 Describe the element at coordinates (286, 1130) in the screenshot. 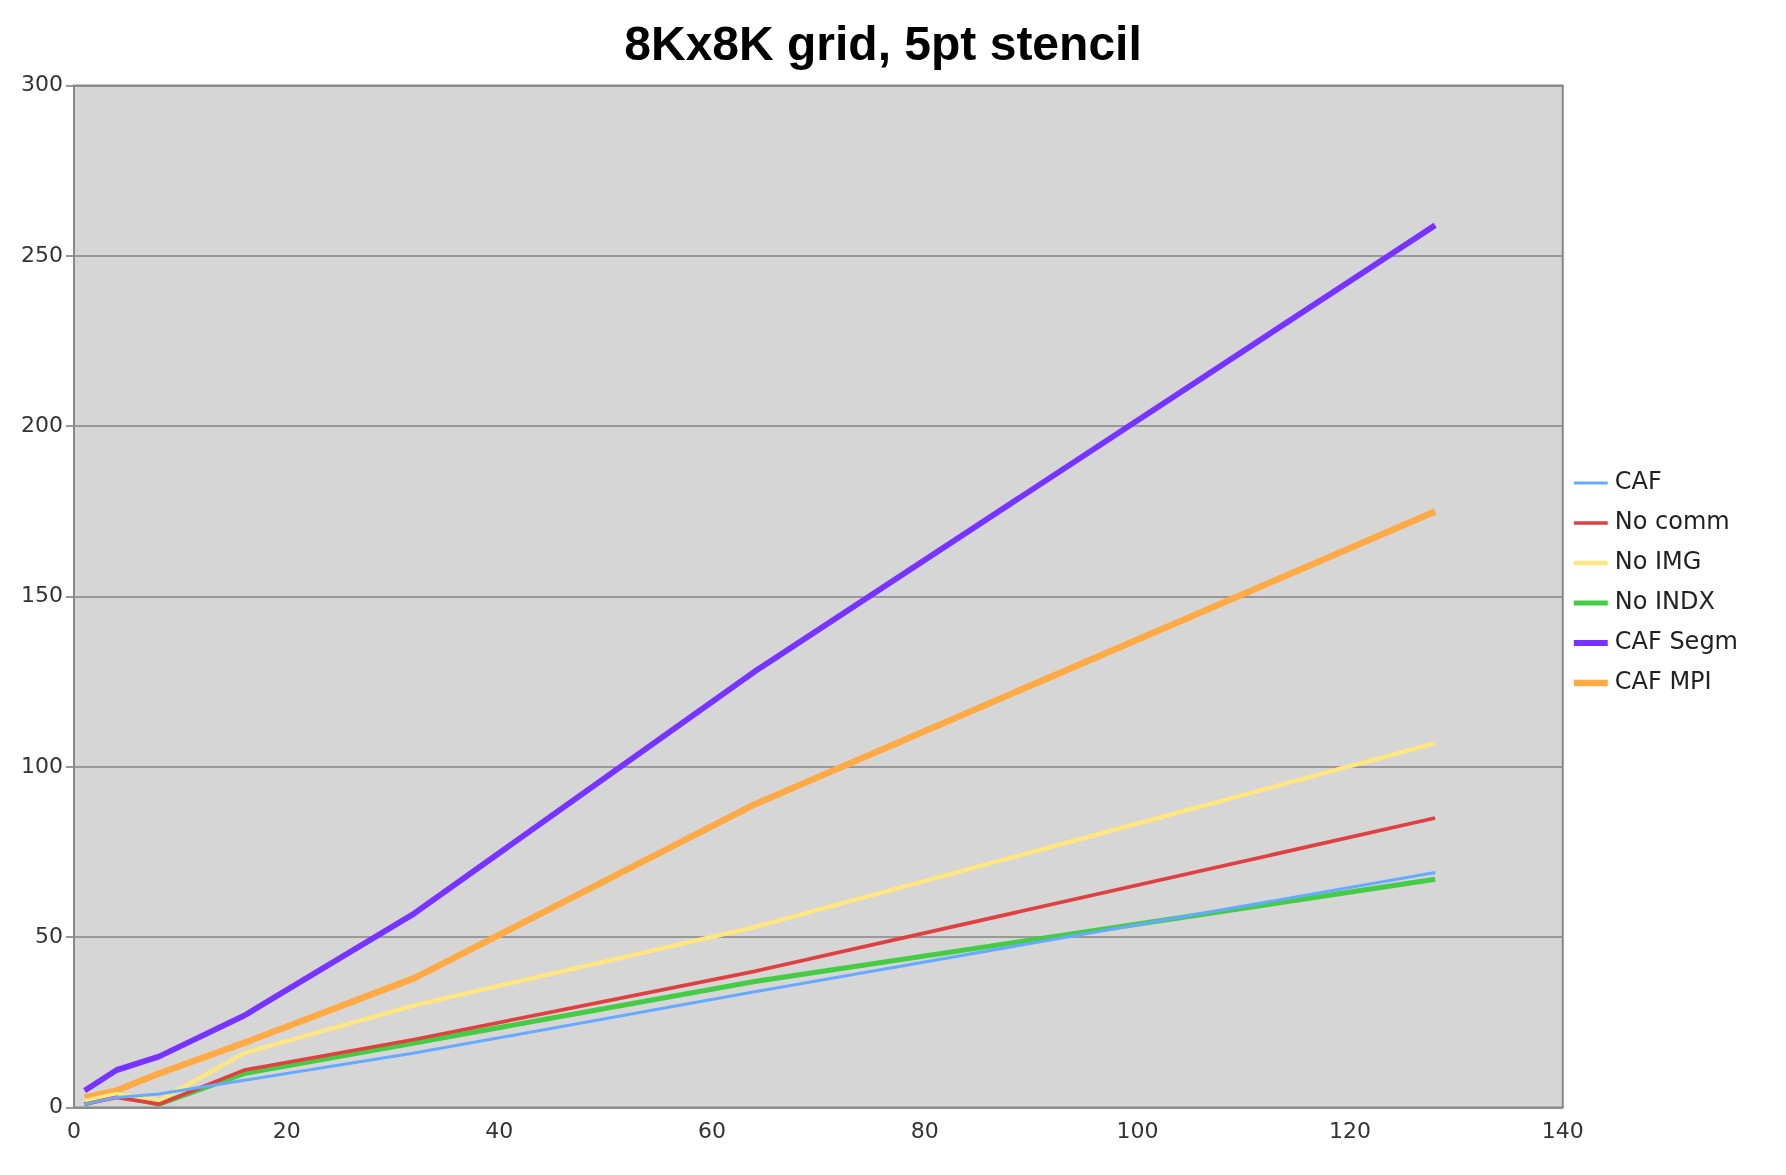

I see `x-tick-label: 20` at that location.